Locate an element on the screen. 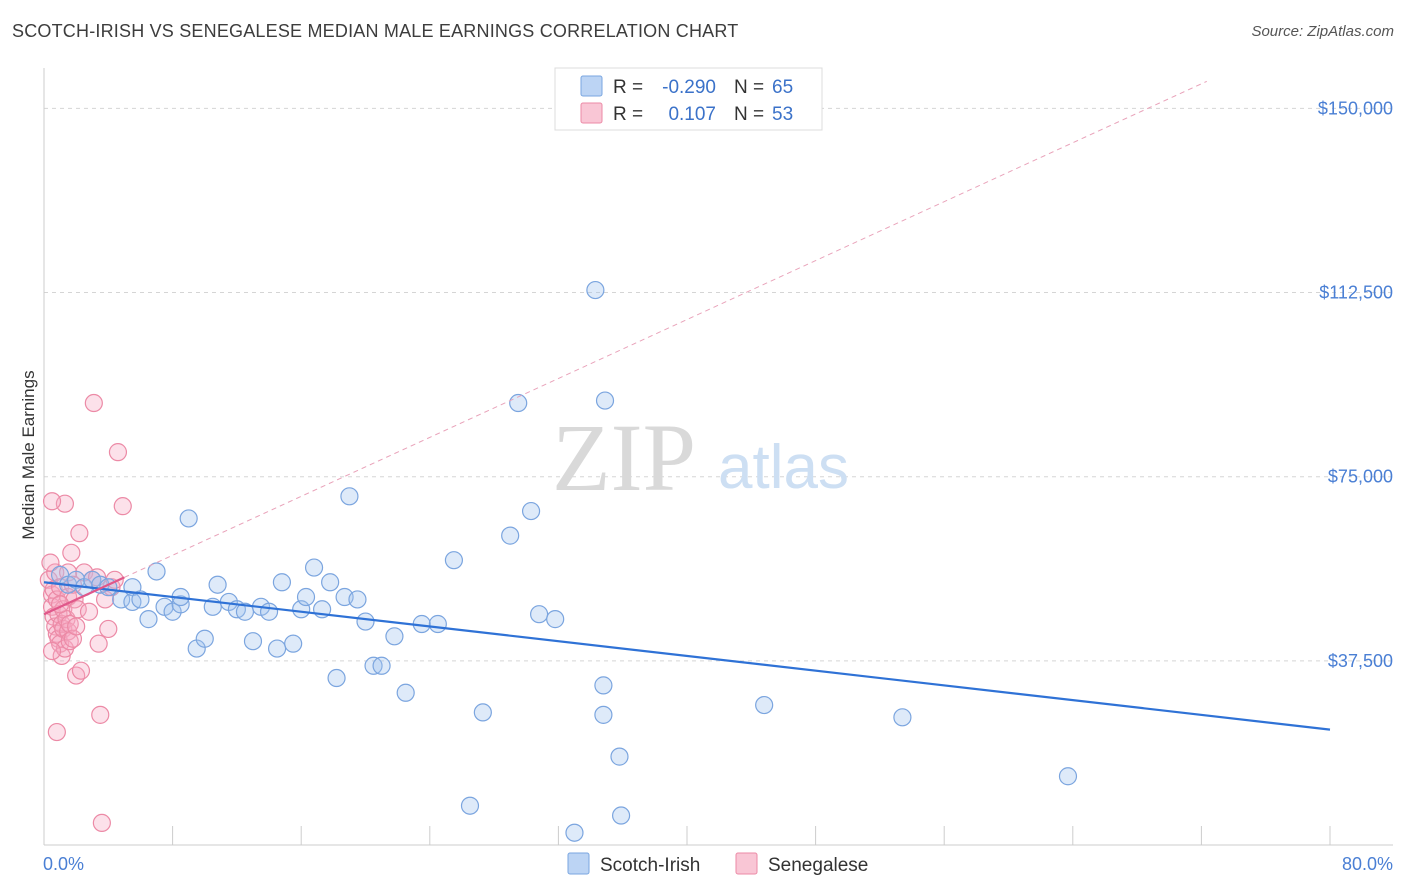  series-swatch-scotch-irish is located at coordinates (578, 863).